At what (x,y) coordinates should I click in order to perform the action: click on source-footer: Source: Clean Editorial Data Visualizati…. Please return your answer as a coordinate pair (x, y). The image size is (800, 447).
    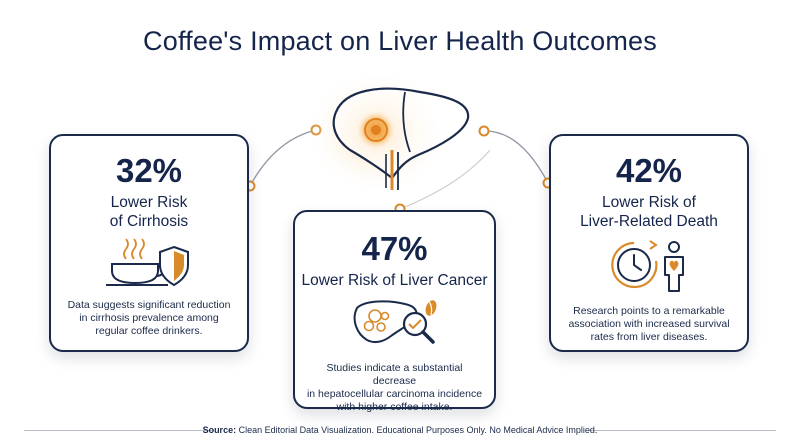
    Looking at the image, I should click on (400, 430).